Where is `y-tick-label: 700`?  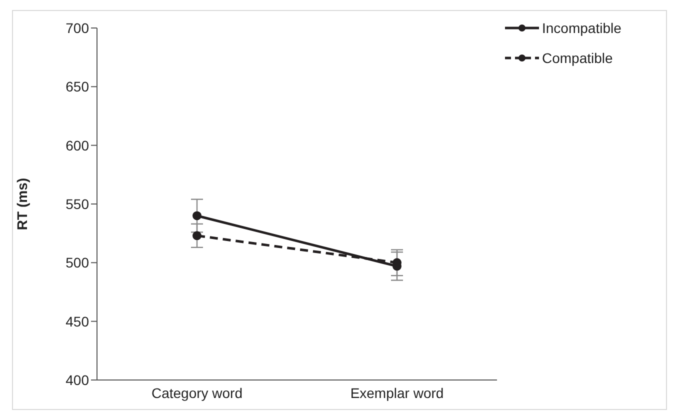
y-tick-label: 700 is located at coordinates (78, 28).